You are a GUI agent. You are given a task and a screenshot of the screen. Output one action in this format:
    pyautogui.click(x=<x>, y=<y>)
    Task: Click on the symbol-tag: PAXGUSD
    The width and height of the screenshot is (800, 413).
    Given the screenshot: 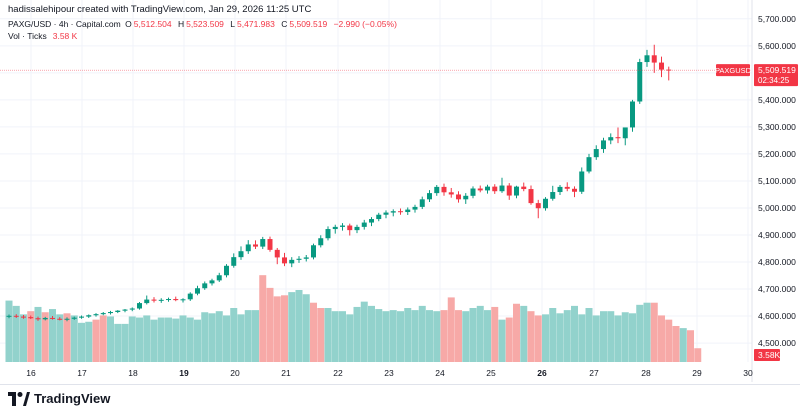 What is the action you would take?
    pyautogui.click(x=733, y=70)
    